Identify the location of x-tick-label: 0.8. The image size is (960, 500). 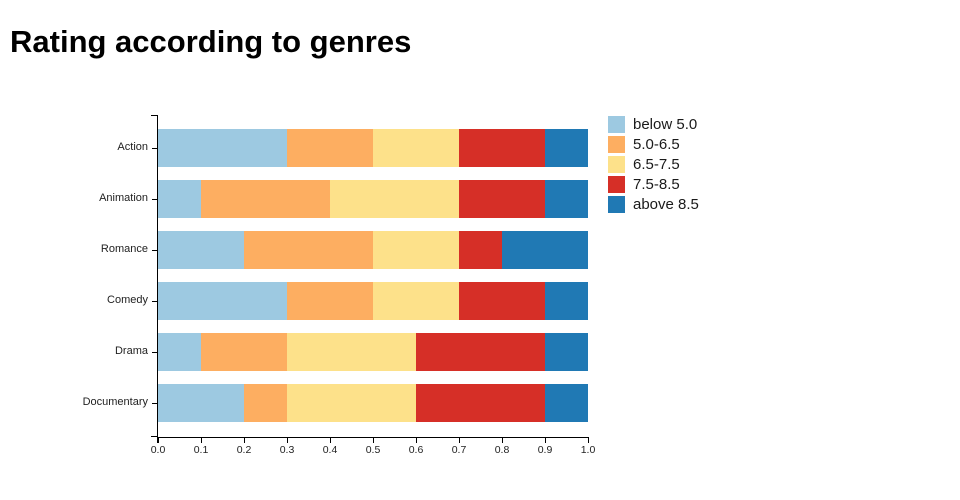
(502, 450).